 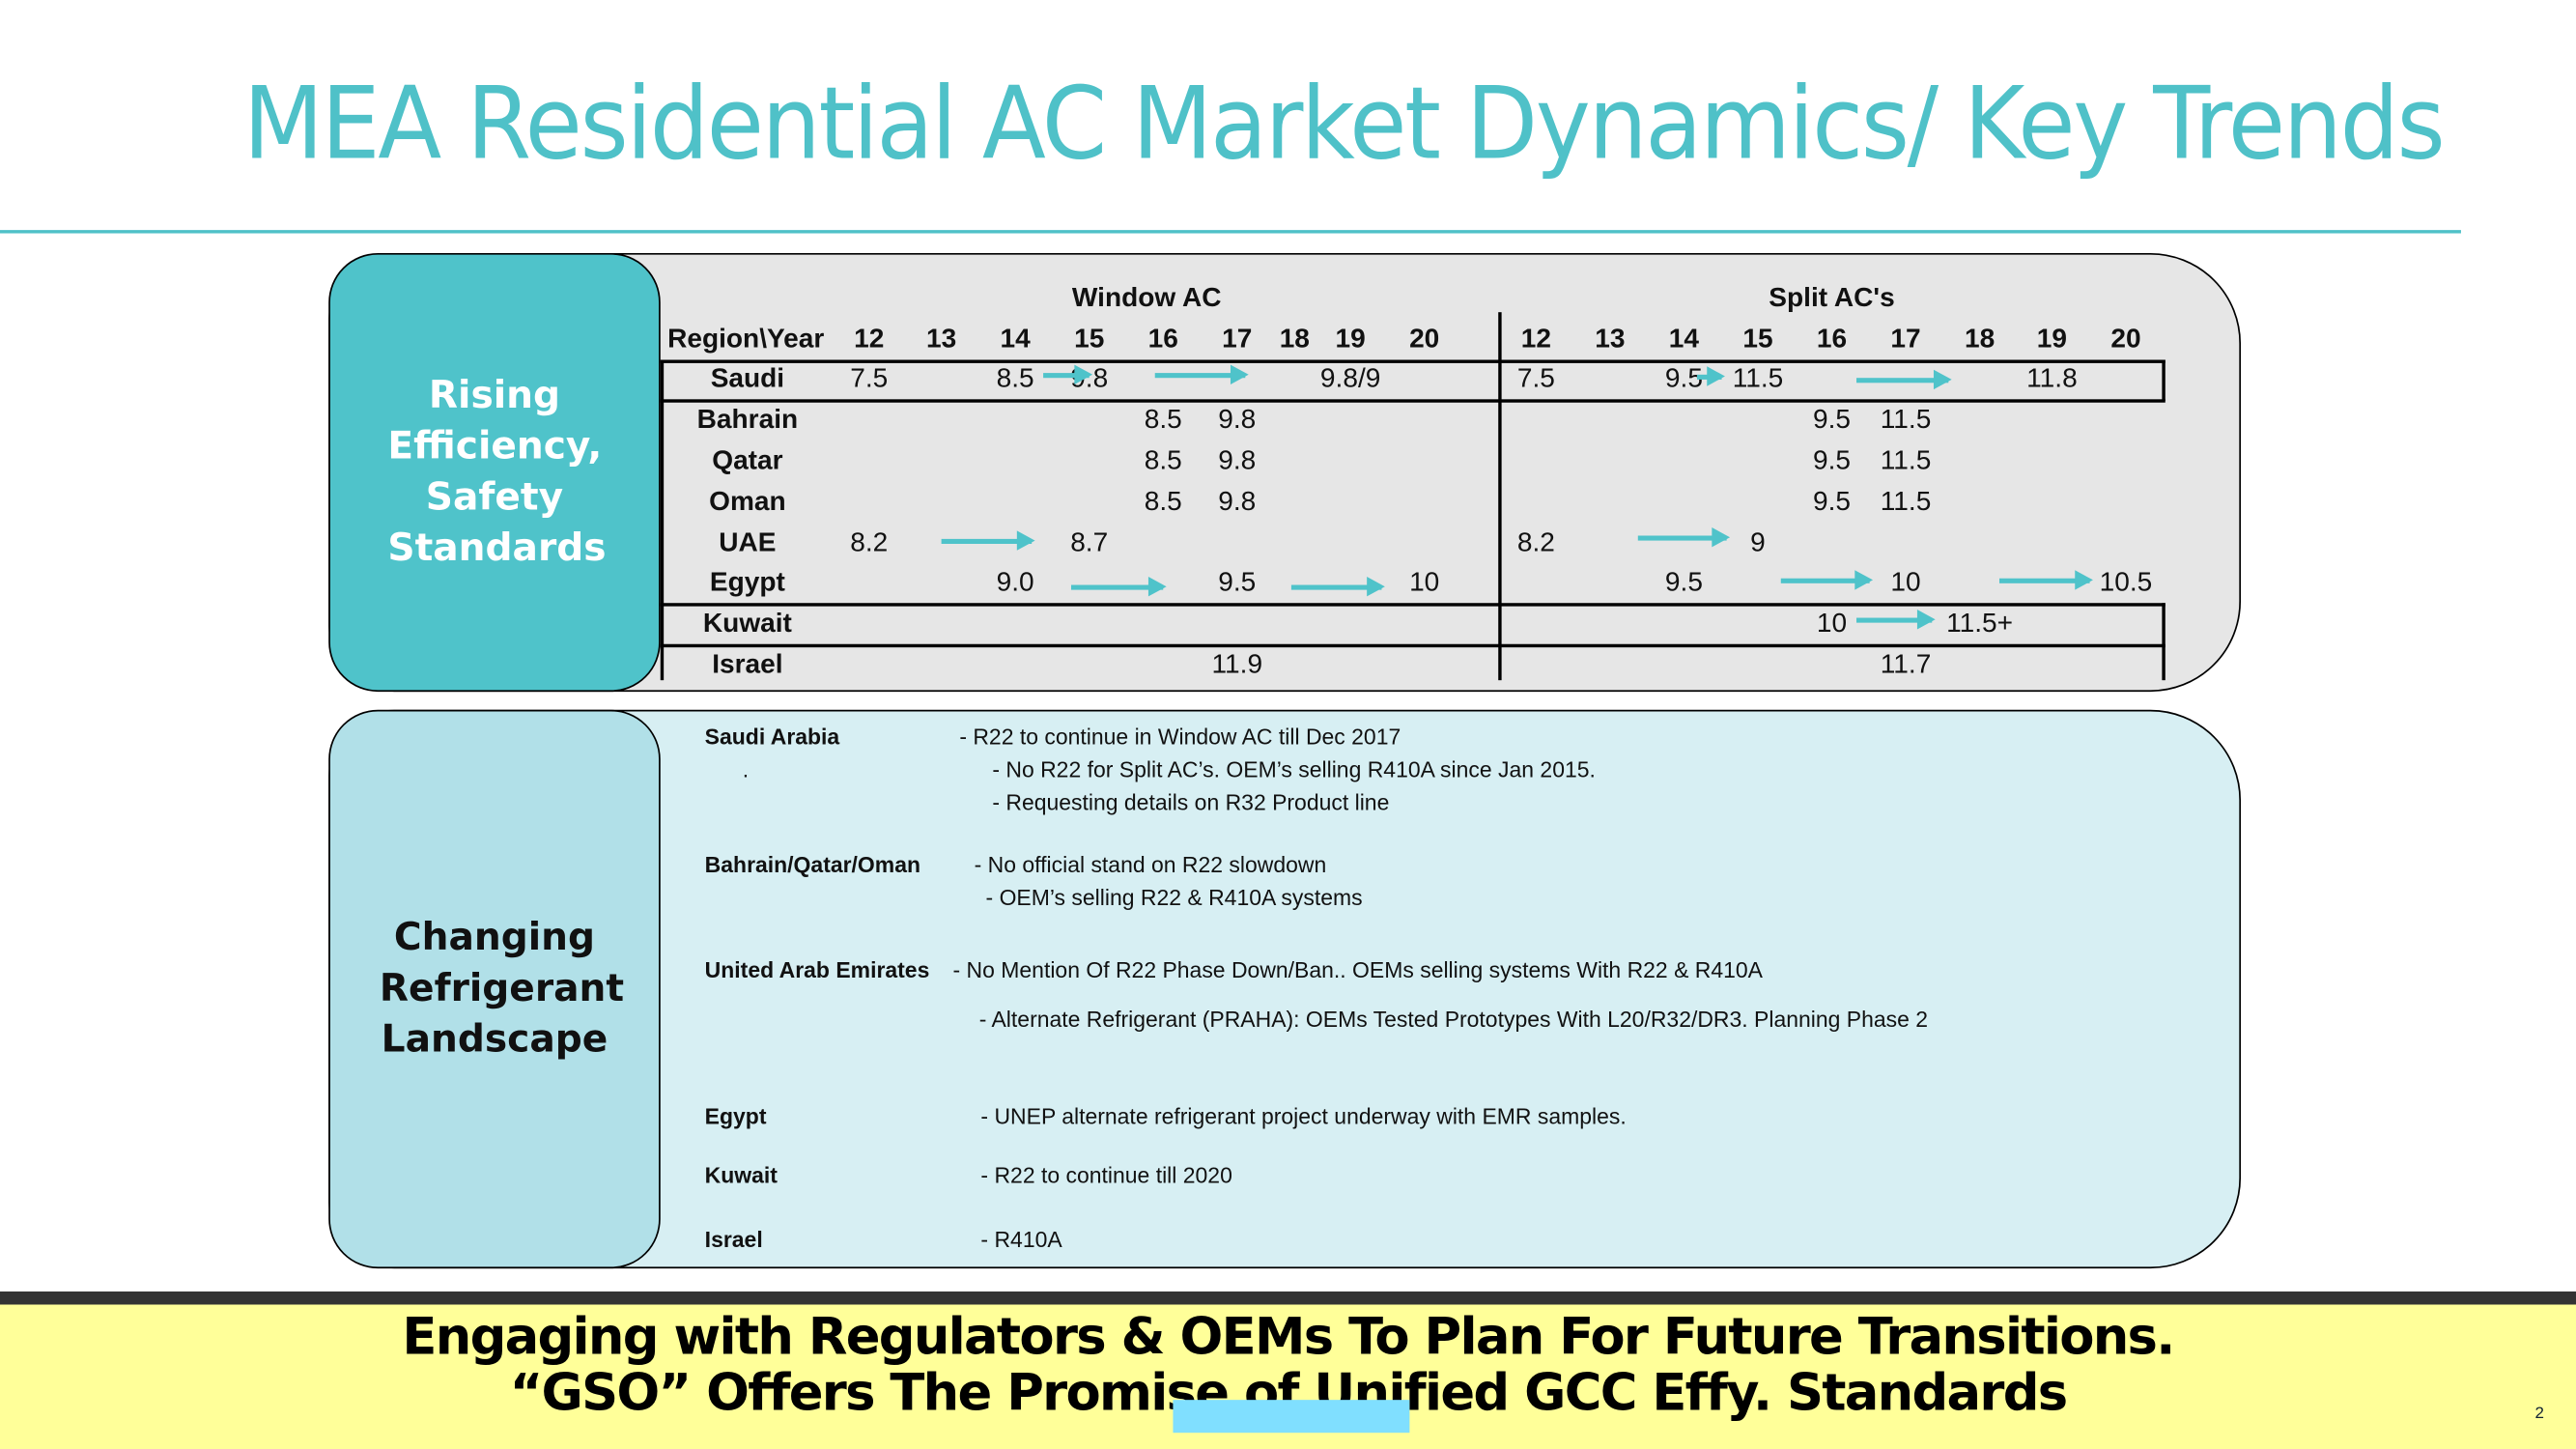 What do you see at coordinates (1832, 339) in the screenshot?
I see `split-year-header: 16` at bounding box center [1832, 339].